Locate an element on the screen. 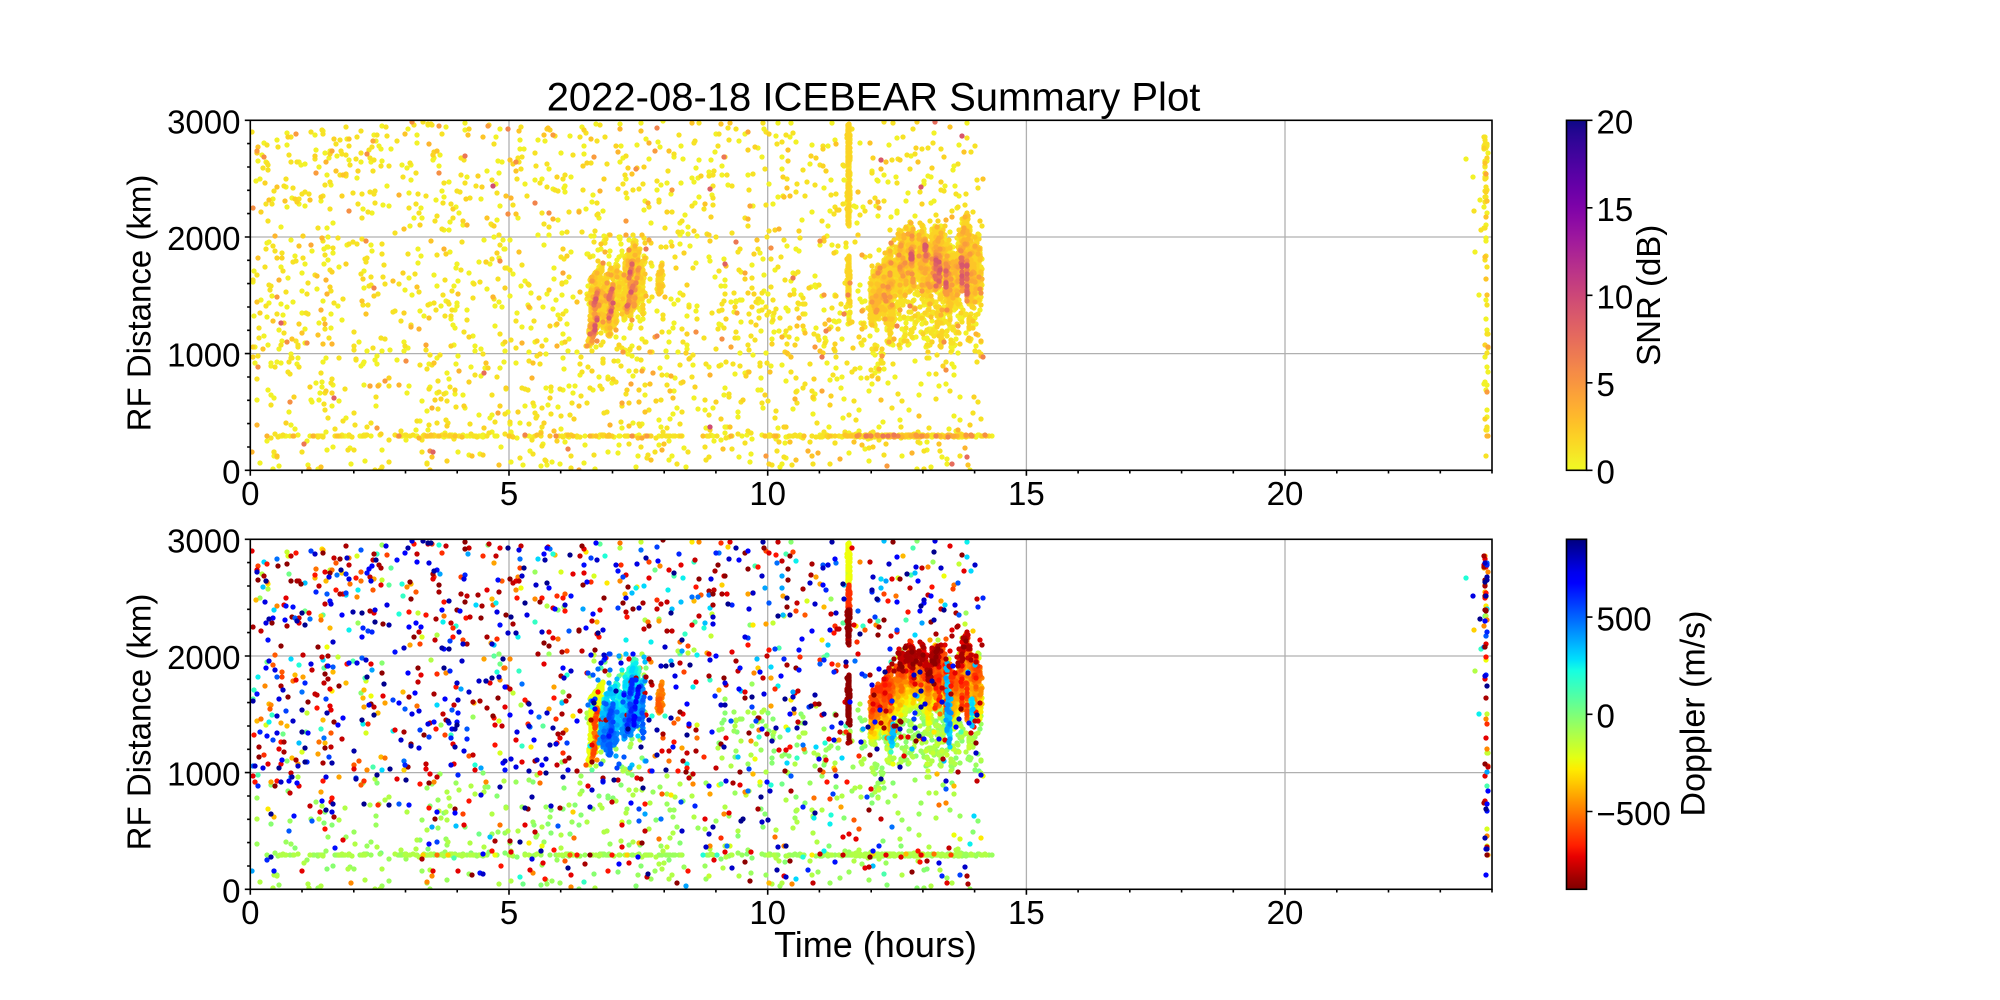  svg-text: Time (hours) is located at coordinates (875, 944).